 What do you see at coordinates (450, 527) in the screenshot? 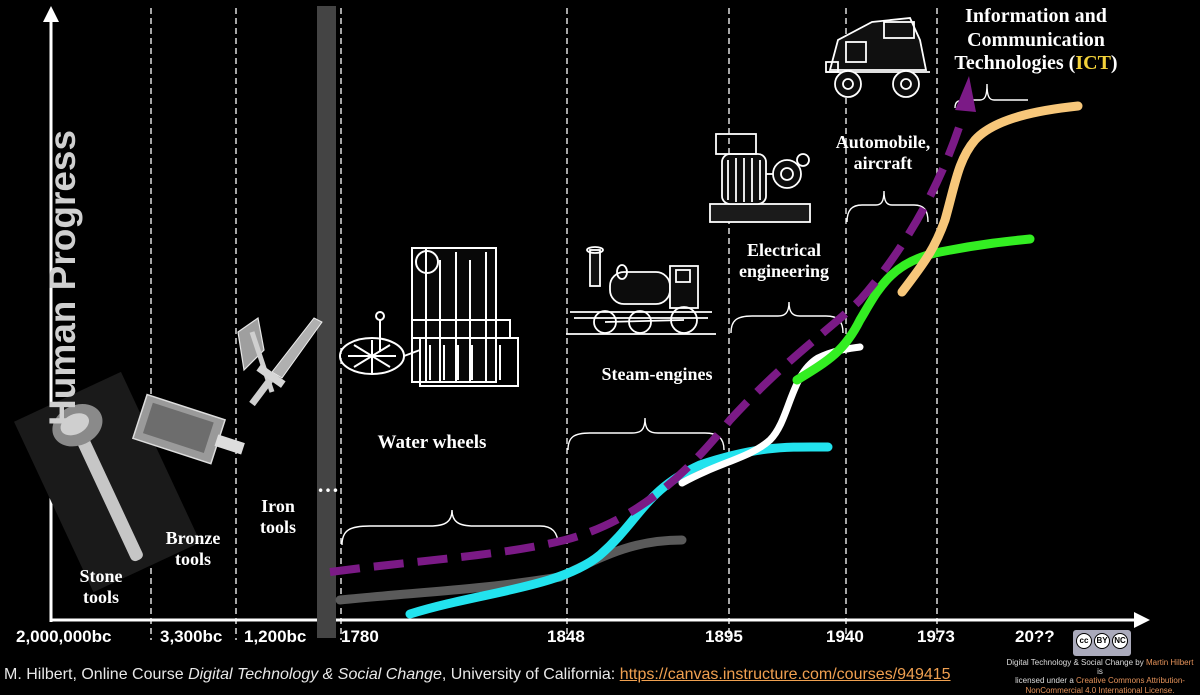
I see `brace-water-wheels` at bounding box center [450, 527].